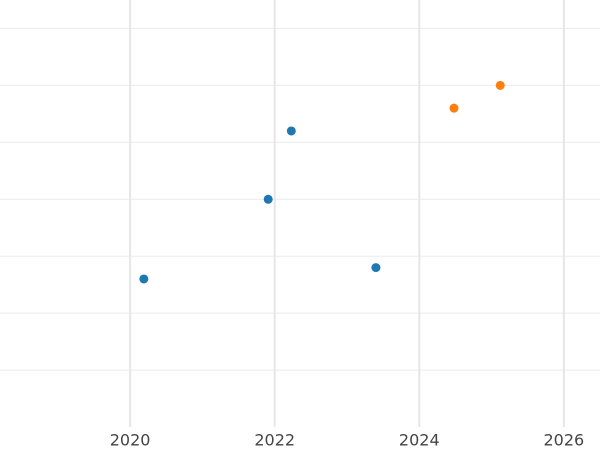 The width and height of the screenshot is (600, 450). Describe the element at coordinates (130, 440) in the screenshot. I see `x-tick-label: 2020` at that location.